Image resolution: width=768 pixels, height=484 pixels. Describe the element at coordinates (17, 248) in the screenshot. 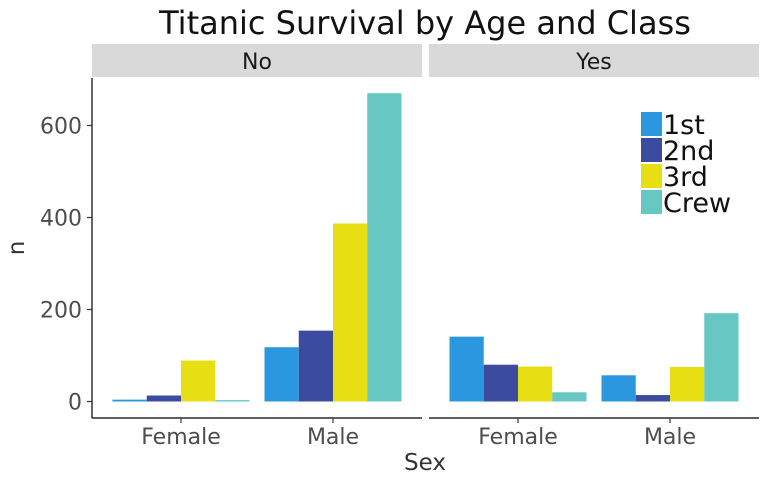

I see `y-axis-title: n` at that location.